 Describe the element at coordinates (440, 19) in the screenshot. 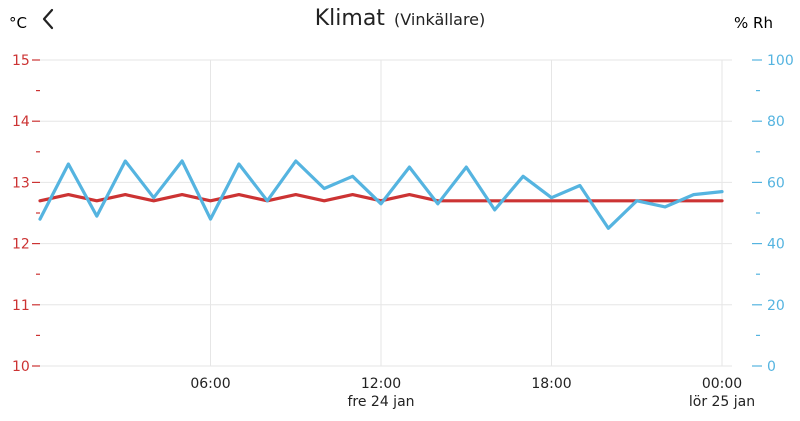

I see `title-subtitle: (Vinkällare)` at that location.